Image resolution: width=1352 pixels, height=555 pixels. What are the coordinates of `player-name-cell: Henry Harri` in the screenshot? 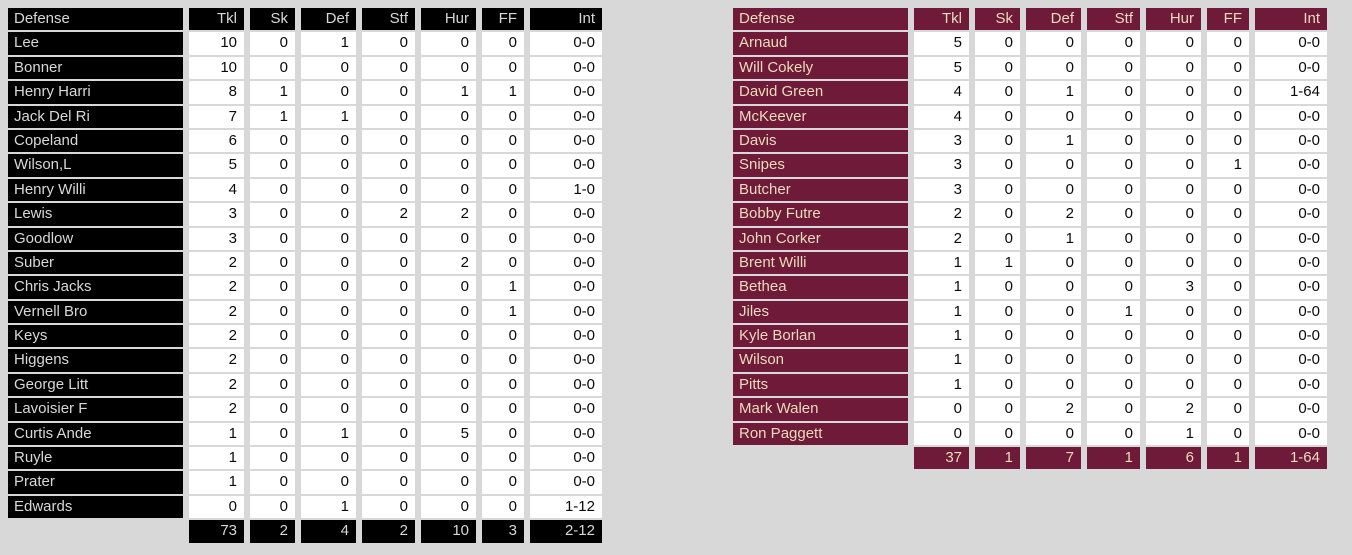 It's located at (95, 92).